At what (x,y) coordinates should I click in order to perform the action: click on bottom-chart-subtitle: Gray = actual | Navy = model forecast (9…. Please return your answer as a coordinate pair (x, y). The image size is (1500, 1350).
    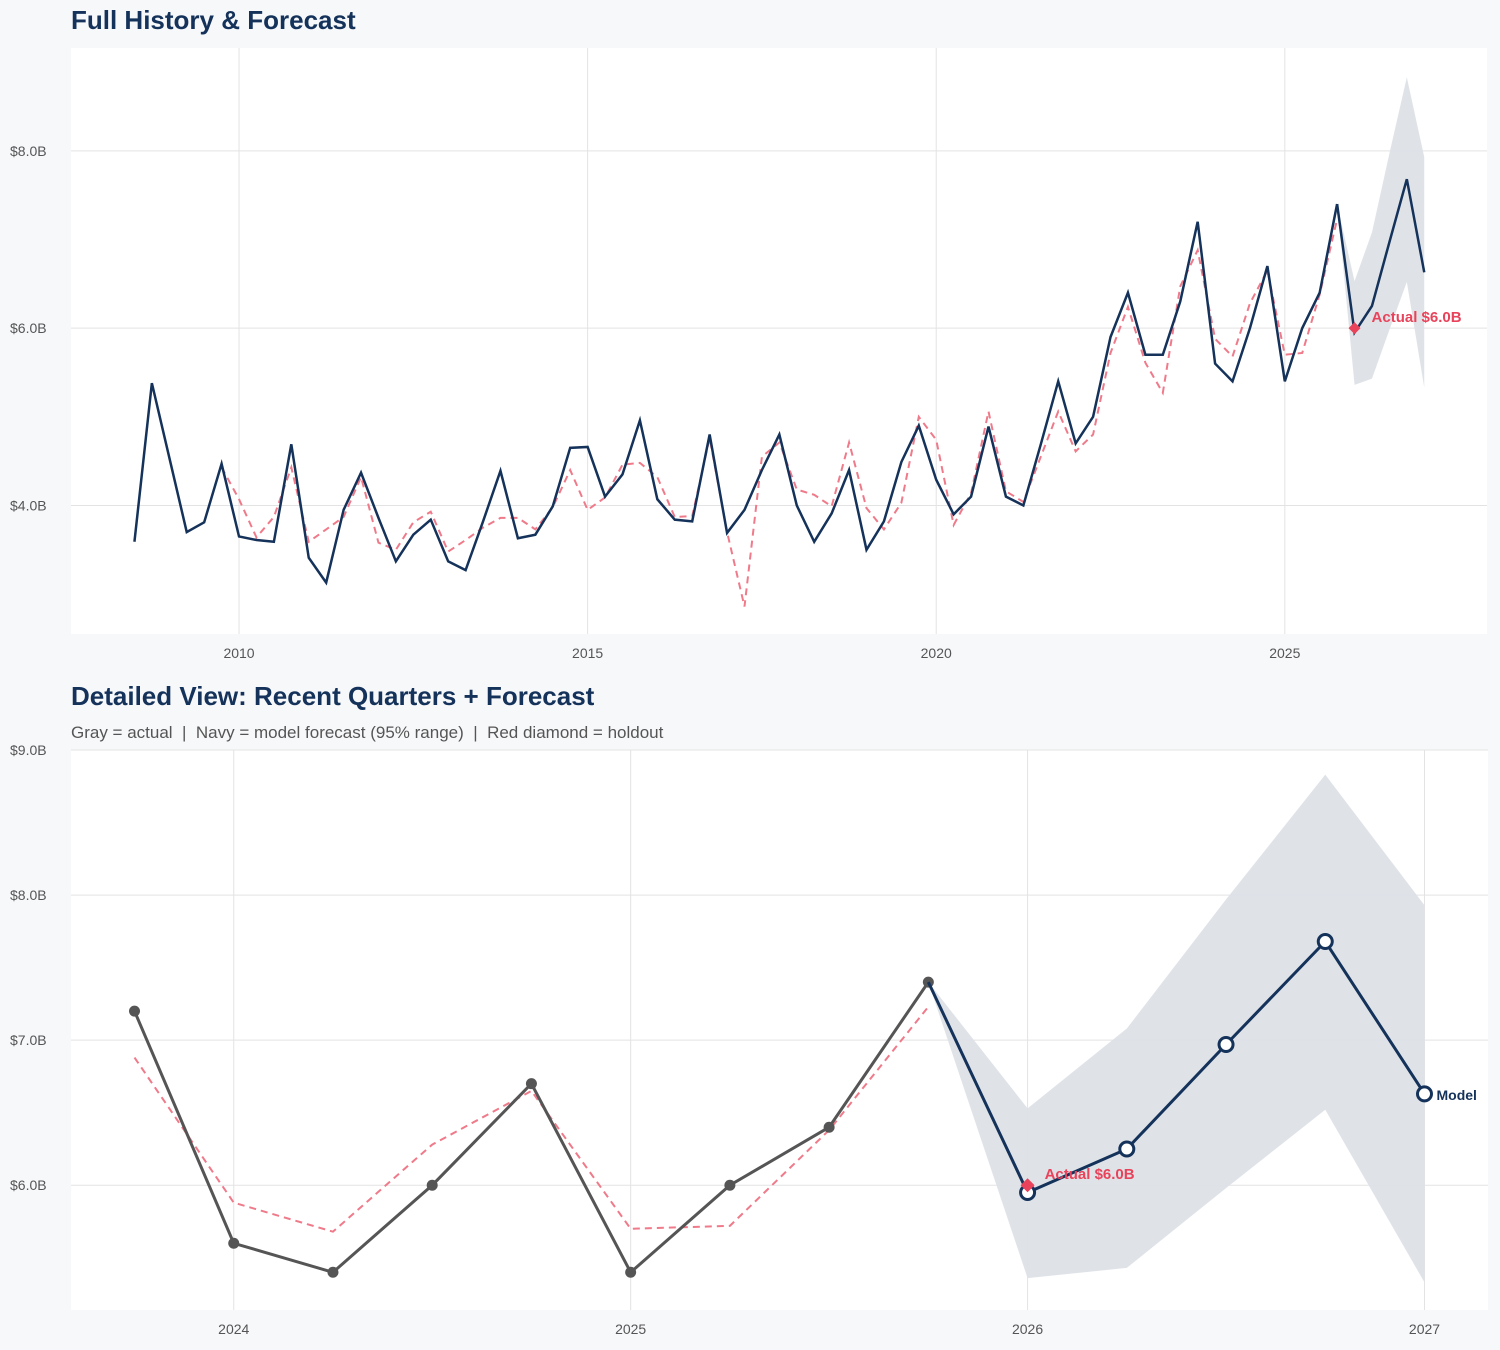
    Looking at the image, I should click on (367, 732).